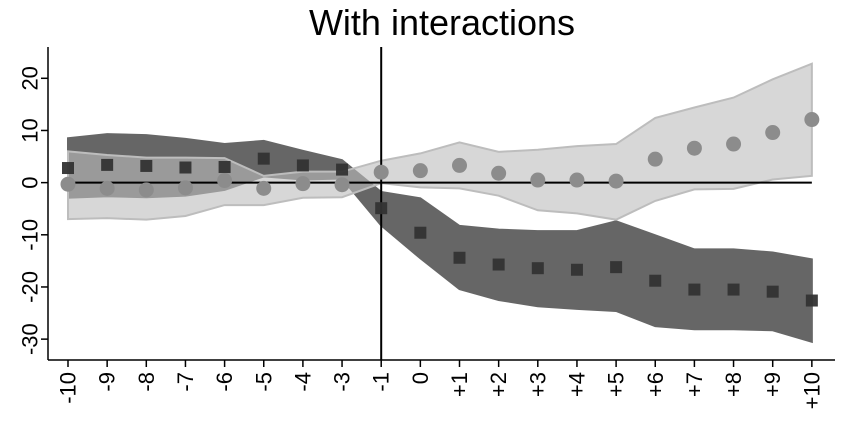 The width and height of the screenshot is (841, 443). Describe the element at coordinates (733, 384) in the screenshot. I see `x-tick-label: +8` at that location.